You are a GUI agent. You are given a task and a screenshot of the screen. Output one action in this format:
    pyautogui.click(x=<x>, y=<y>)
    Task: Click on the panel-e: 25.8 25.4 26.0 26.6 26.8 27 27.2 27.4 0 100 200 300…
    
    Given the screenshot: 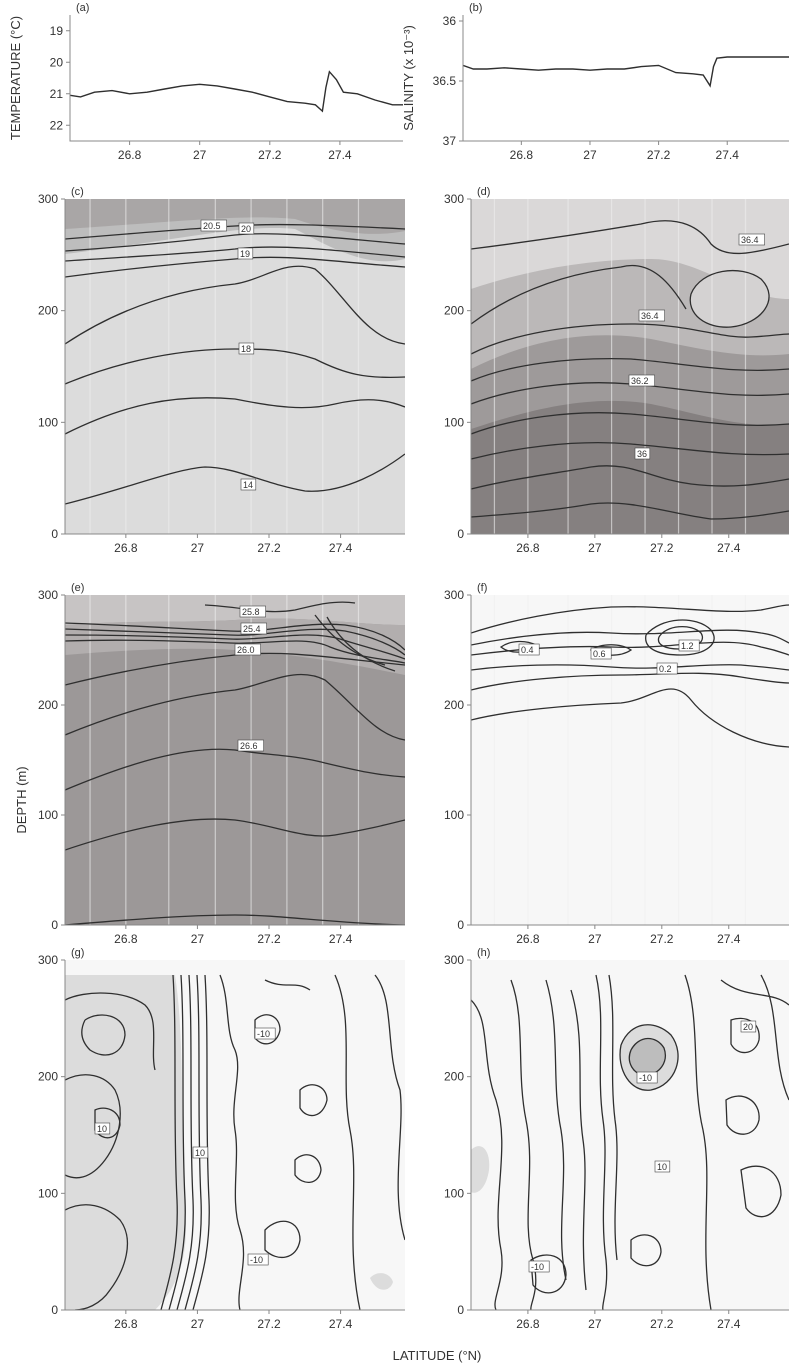 What is the action you would take?
    pyautogui.click(x=221, y=764)
    